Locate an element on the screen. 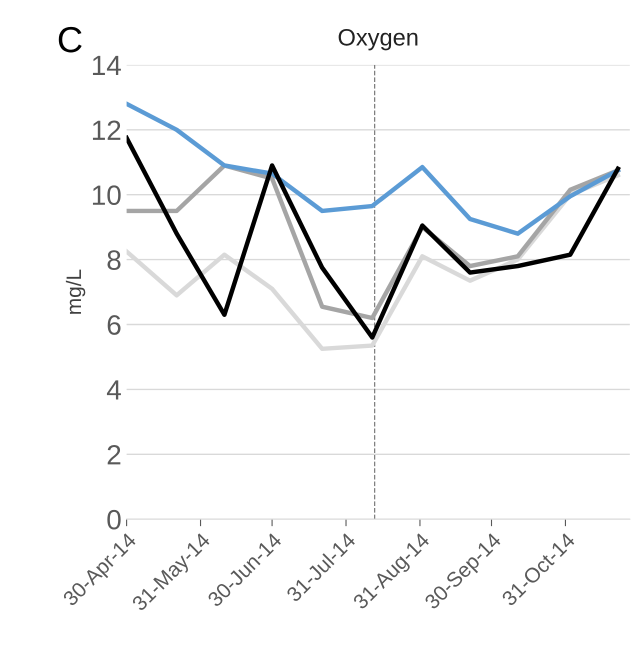 This screenshot has width=633, height=649. y-tick-label: 6 is located at coordinates (114, 325).